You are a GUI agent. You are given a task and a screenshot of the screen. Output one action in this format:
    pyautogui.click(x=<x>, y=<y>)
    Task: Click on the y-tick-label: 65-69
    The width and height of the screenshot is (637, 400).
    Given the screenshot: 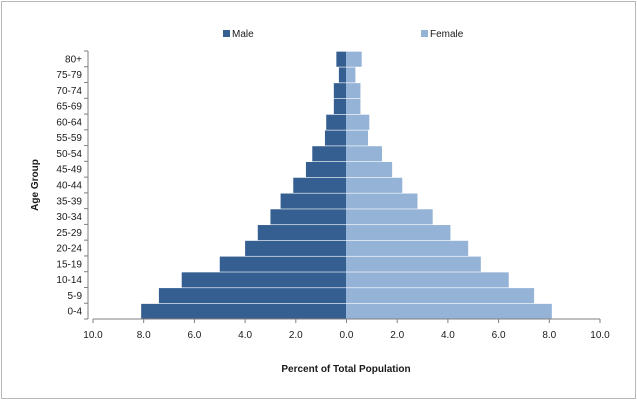 What is the action you would take?
    pyautogui.click(x=69, y=107)
    